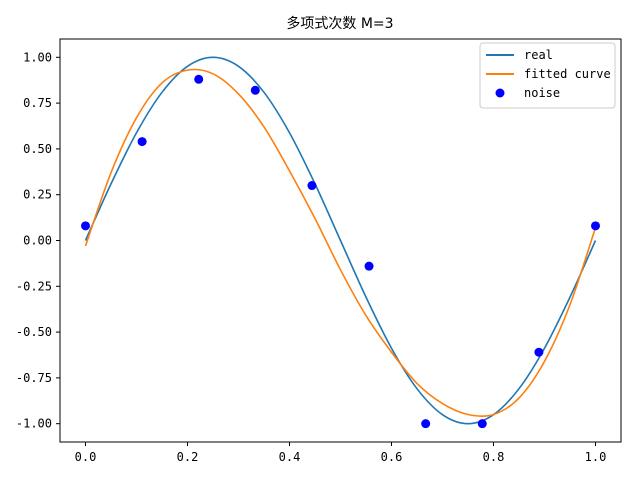 This screenshot has width=640, height=485. Describe the element at coordinates (500, 93) in the screenshot. I see `legend-swatch` at that location.